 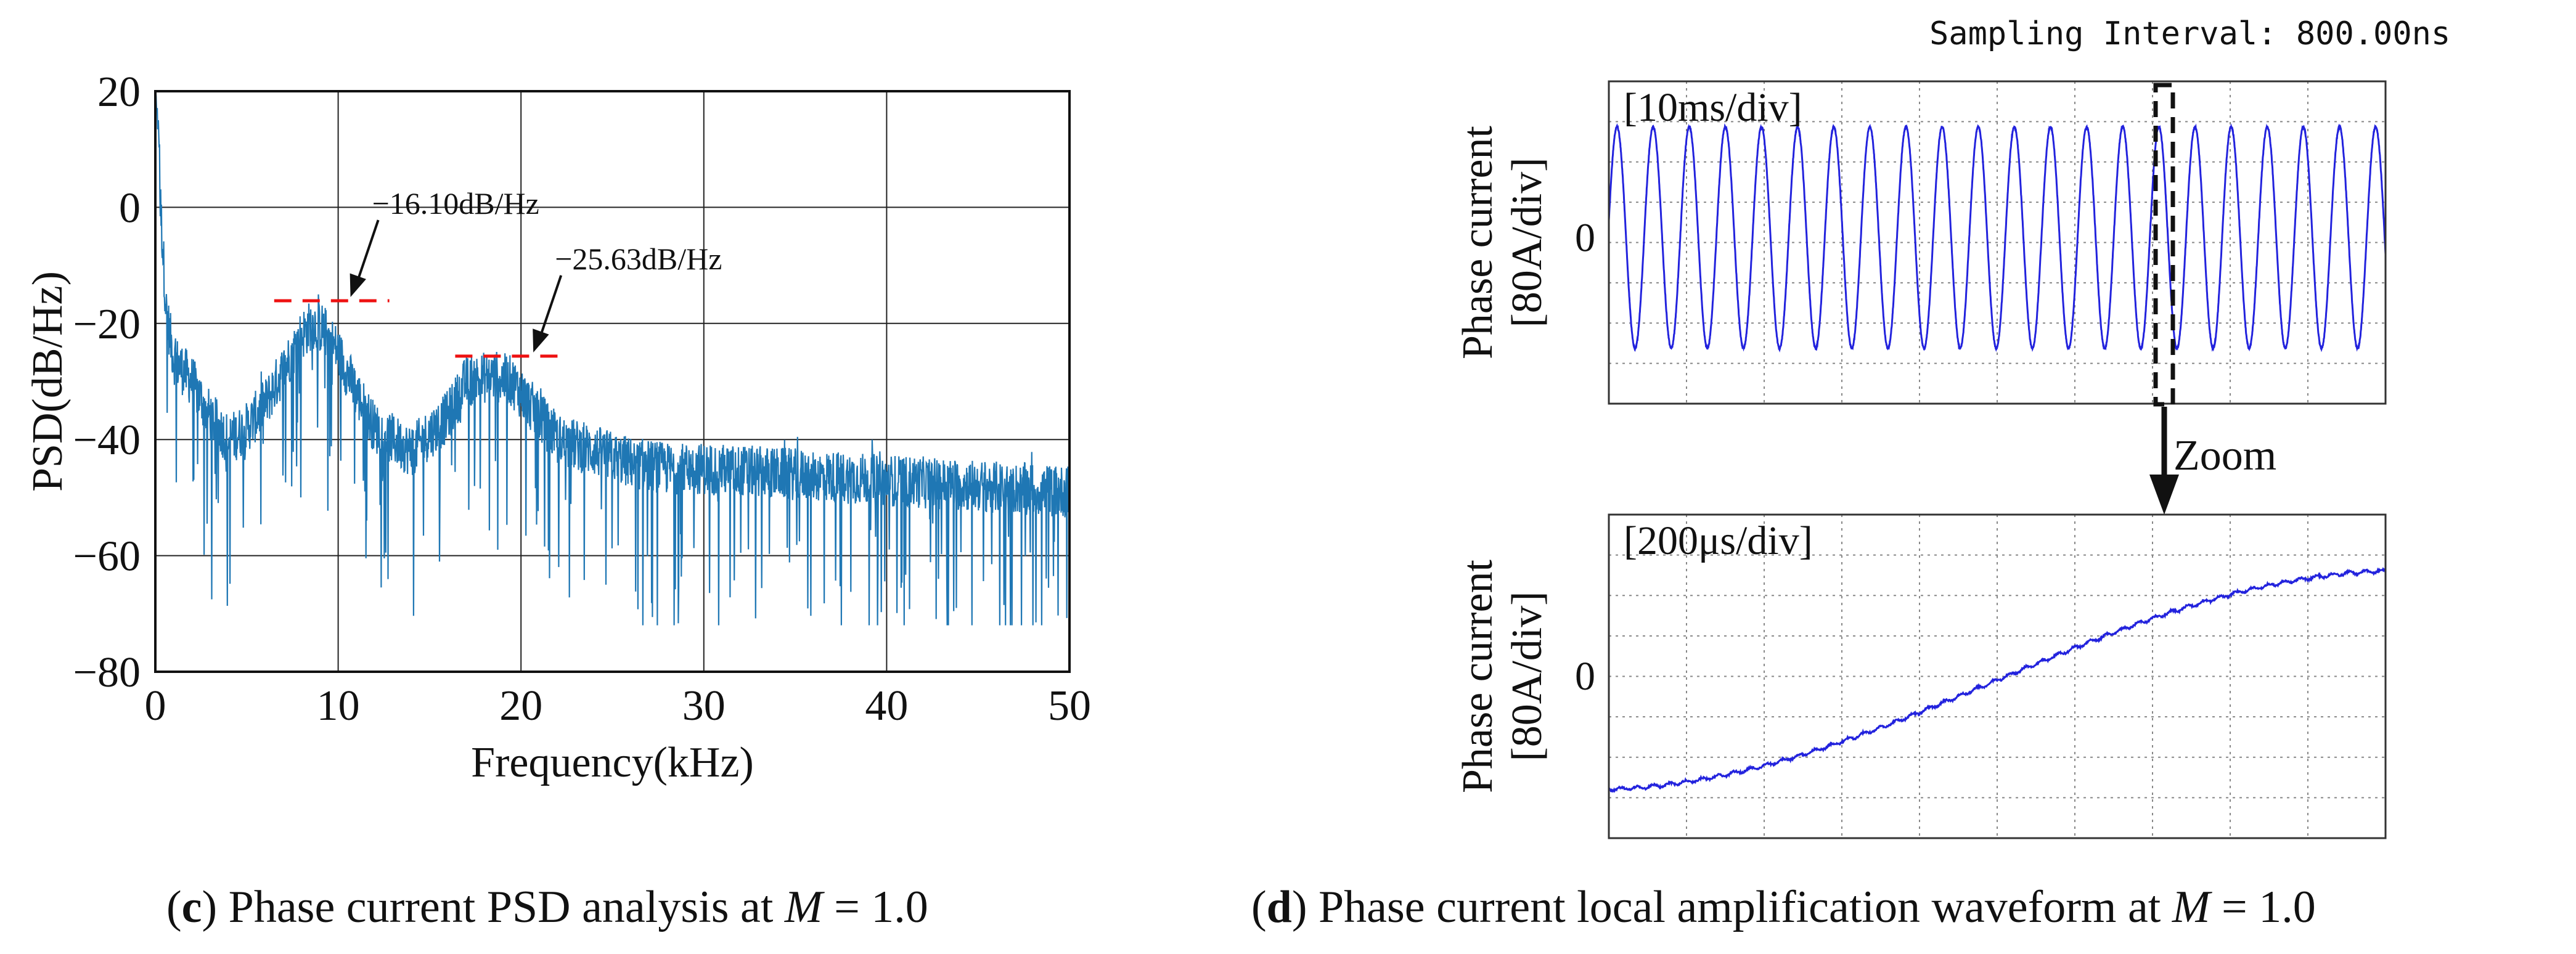 I want to click on scope-bottom-trace, so click(x=1997, y=680).